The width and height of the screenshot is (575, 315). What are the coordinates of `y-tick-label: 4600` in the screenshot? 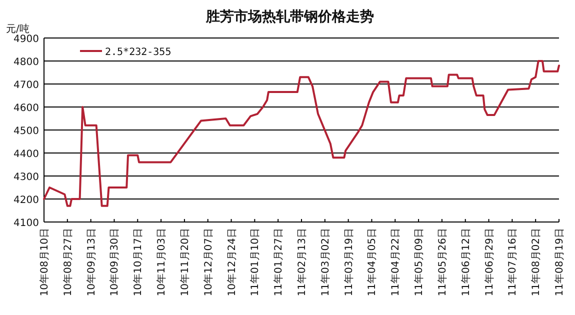 It's located at (26, 108).